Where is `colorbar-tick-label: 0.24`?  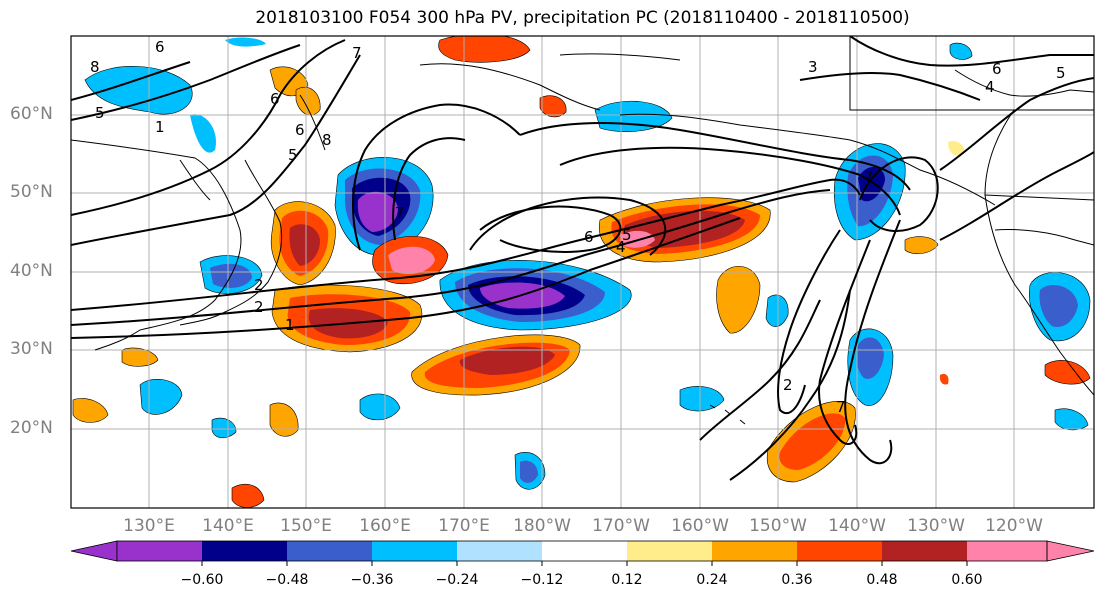
colorbar-tick-label: 0.24 is located at coordinates (712, 580).